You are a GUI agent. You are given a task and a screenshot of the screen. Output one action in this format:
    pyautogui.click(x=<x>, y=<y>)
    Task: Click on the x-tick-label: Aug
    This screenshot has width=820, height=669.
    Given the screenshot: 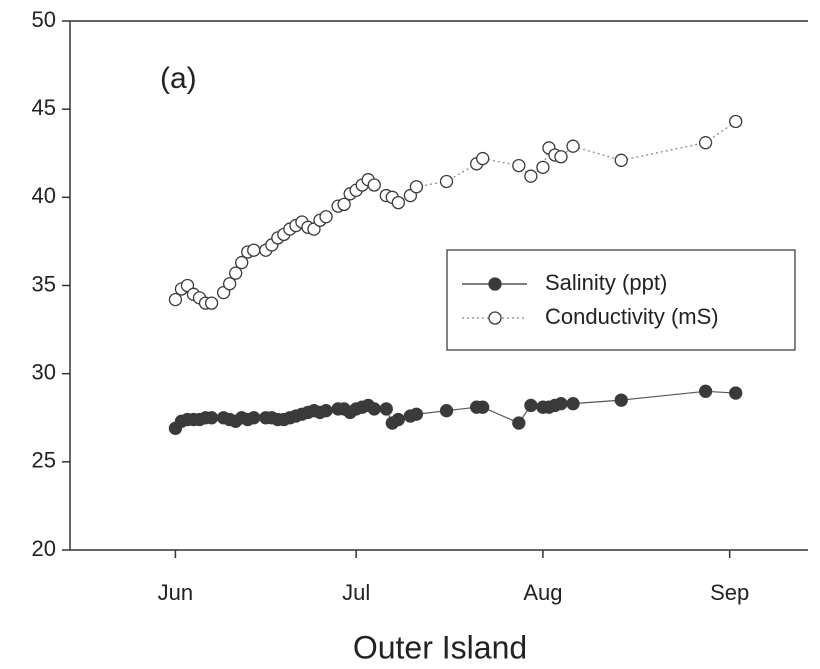 What is the action you would take?
    pyautogui.click(x=542, y=592)
    